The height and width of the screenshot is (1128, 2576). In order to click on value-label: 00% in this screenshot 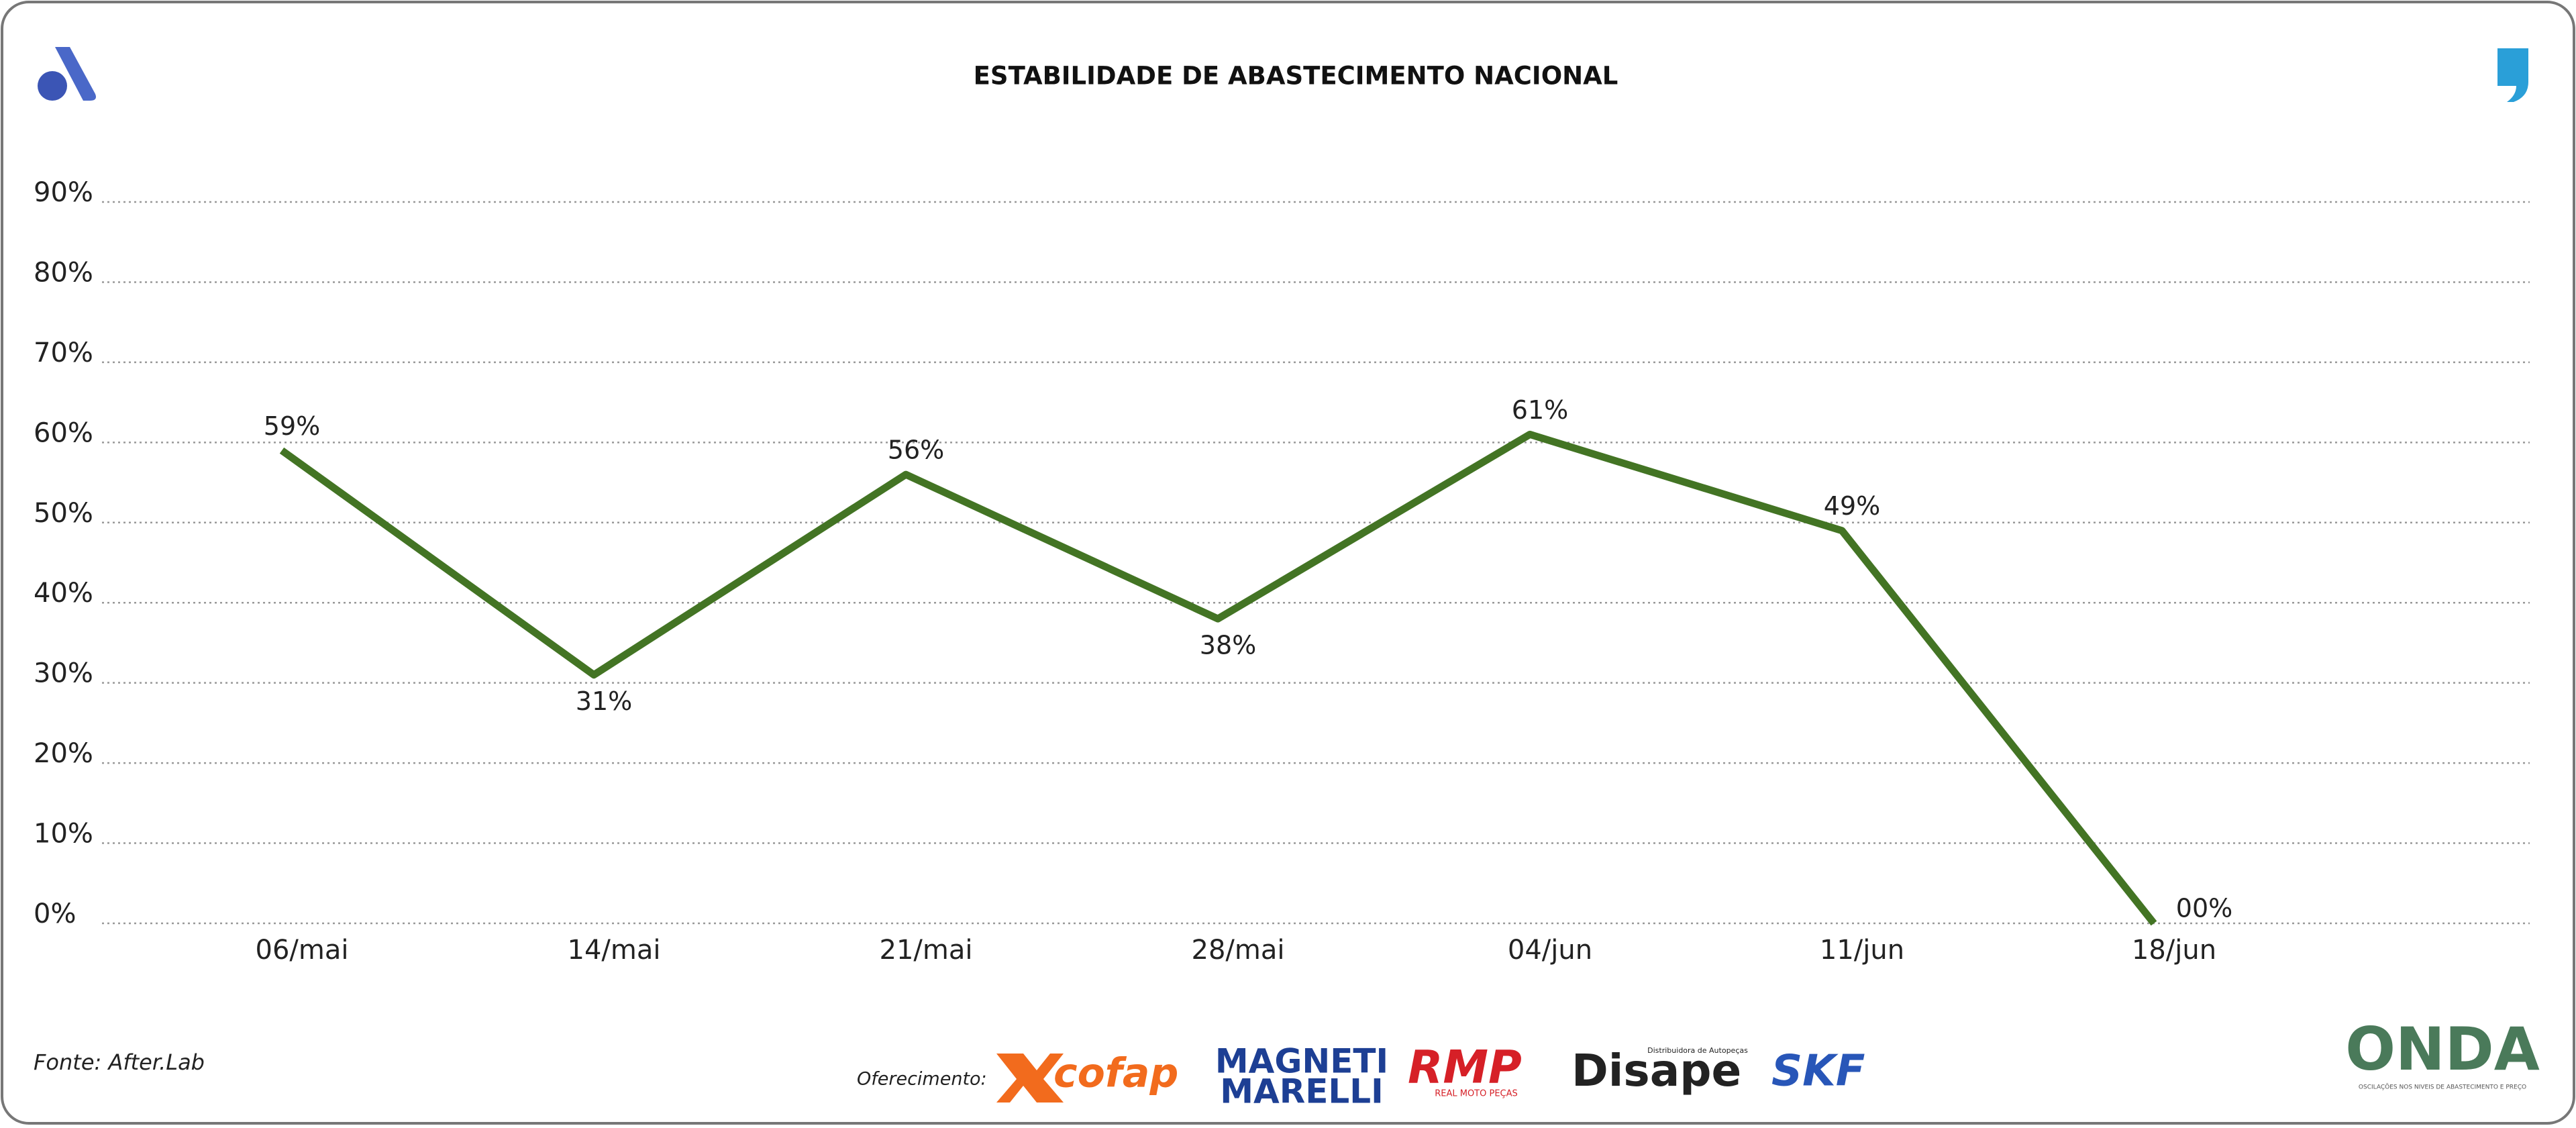, I will do `click(2204, 908)`.